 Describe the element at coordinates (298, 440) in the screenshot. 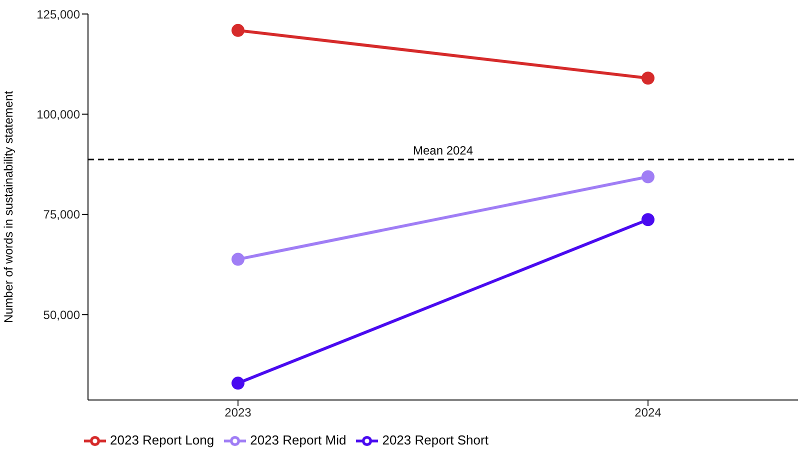

I see `legend-label: 2023 Report Mid` at that location.